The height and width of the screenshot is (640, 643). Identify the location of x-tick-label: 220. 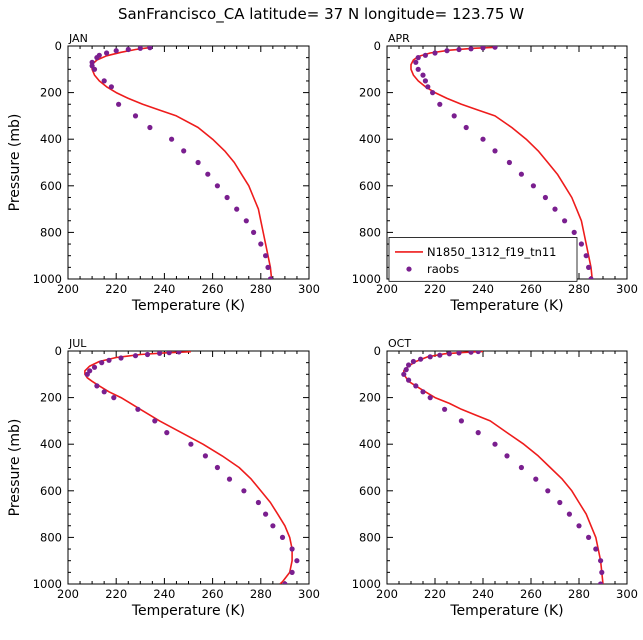
(116, 289).